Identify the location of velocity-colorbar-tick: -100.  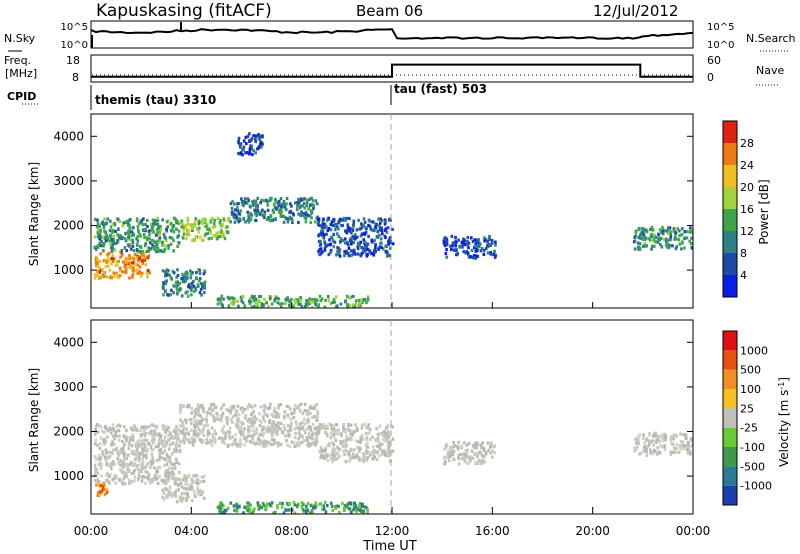
(752, 447).